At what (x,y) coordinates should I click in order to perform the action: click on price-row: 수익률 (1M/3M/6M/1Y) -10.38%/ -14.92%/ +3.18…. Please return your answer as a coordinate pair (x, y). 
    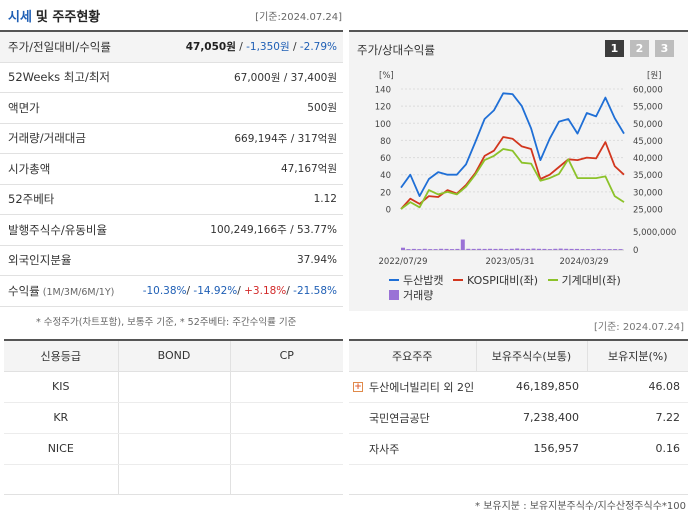
    Looking at the image, I should click on (171, 291).